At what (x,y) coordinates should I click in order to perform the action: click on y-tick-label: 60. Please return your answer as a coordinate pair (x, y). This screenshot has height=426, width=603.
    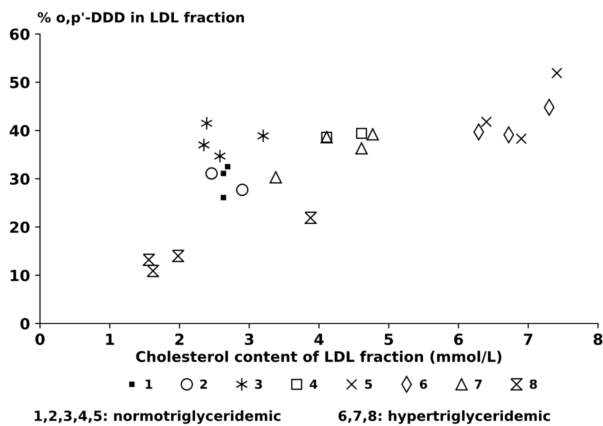
    Looking at the image, I should click on (20, 34).